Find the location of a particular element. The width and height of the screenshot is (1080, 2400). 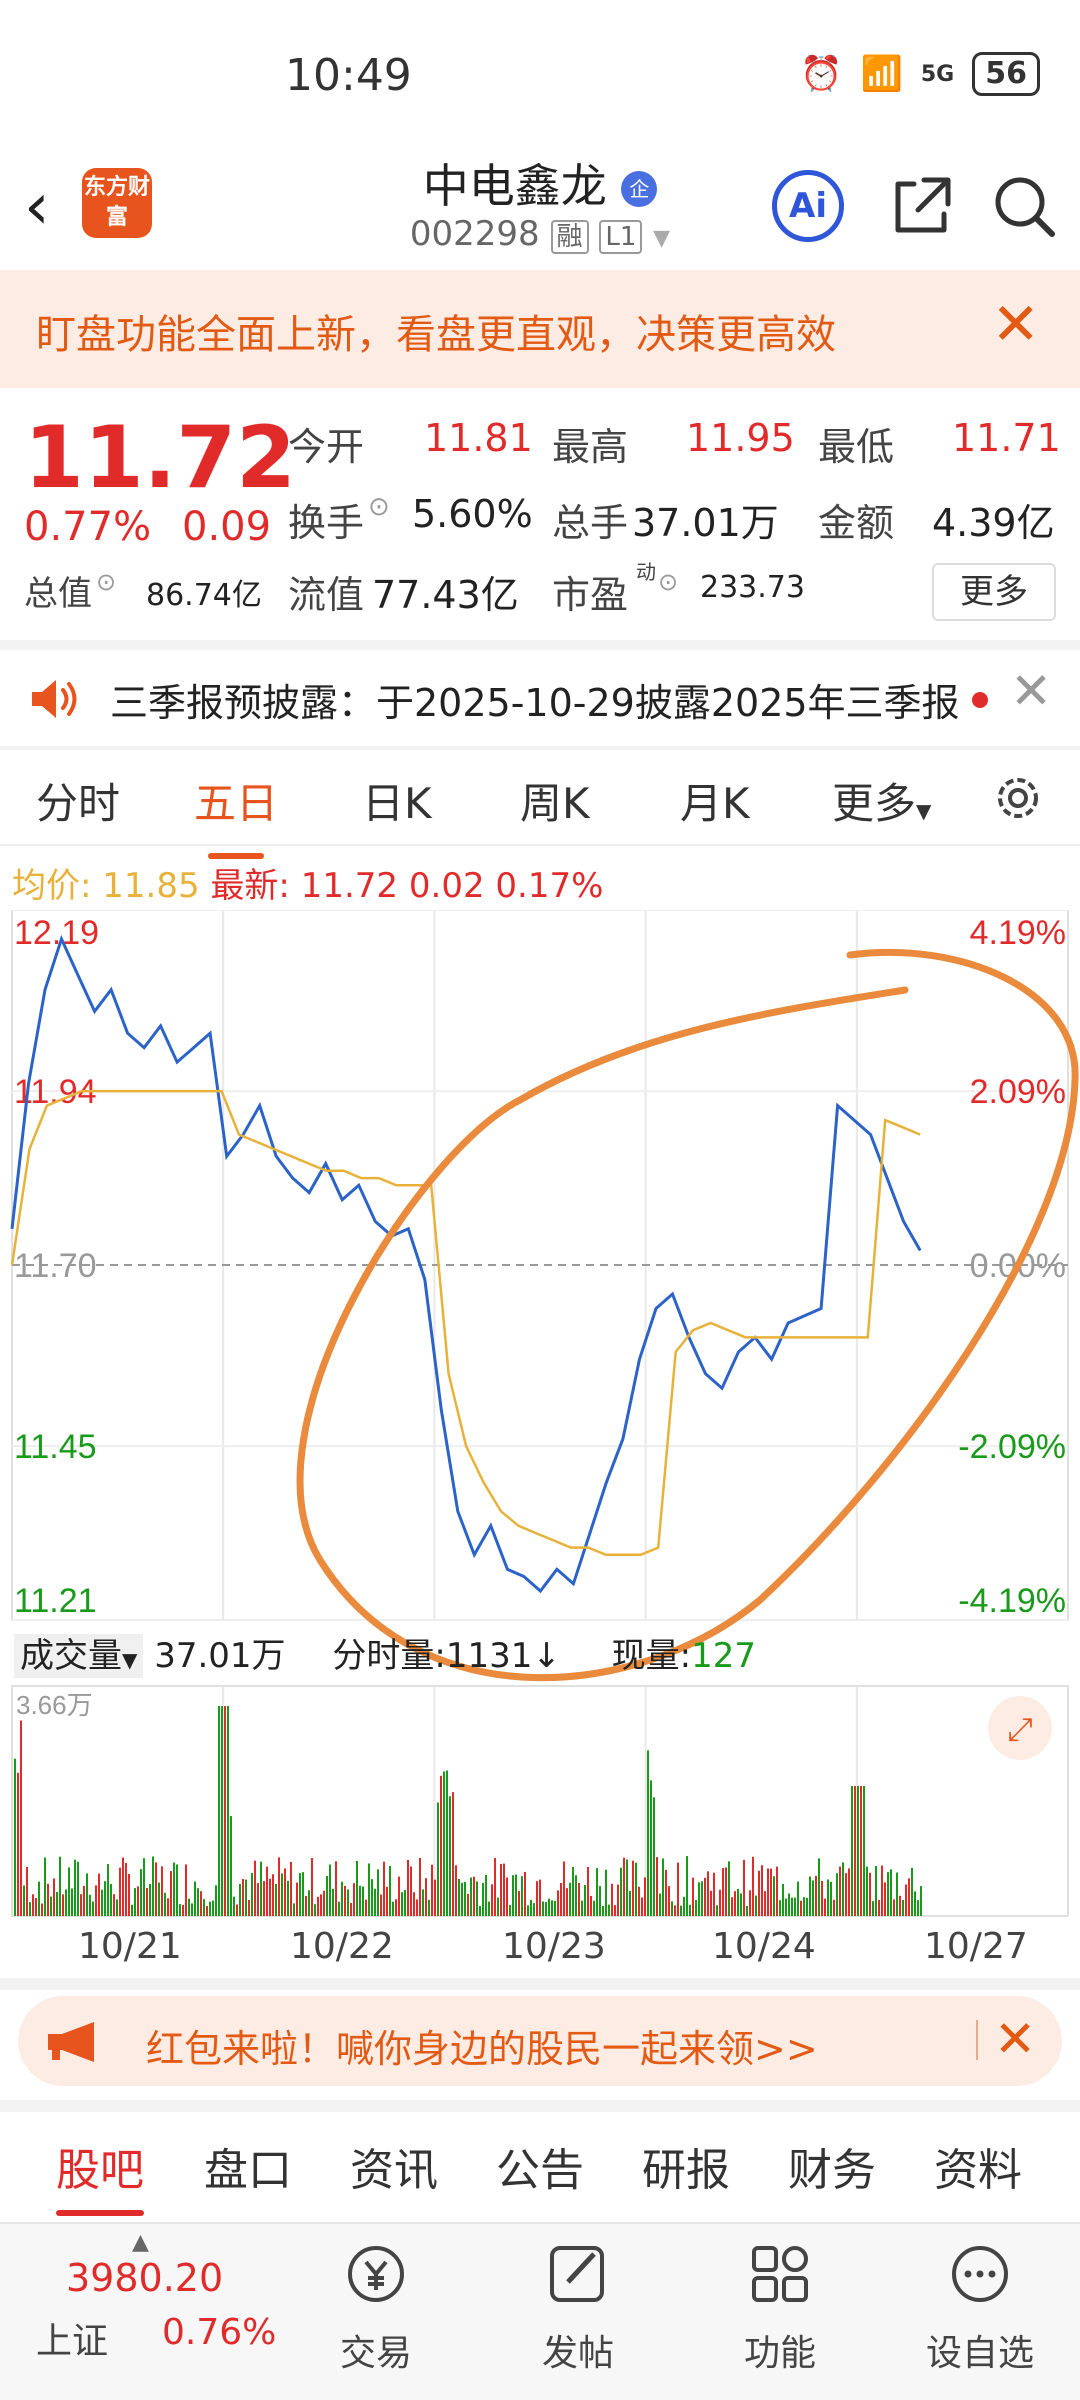

tab-intraday: 分时 is located at coordinates (78, 803).